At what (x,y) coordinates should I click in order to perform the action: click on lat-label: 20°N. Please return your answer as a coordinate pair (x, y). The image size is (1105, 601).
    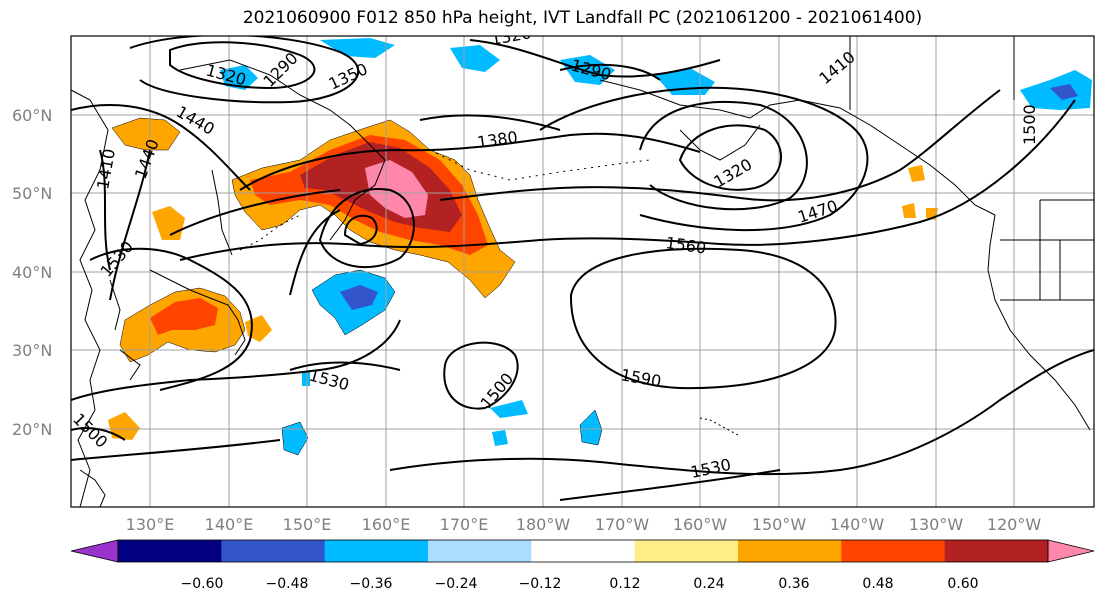
    Looking at the image, I should click on (32, 429).